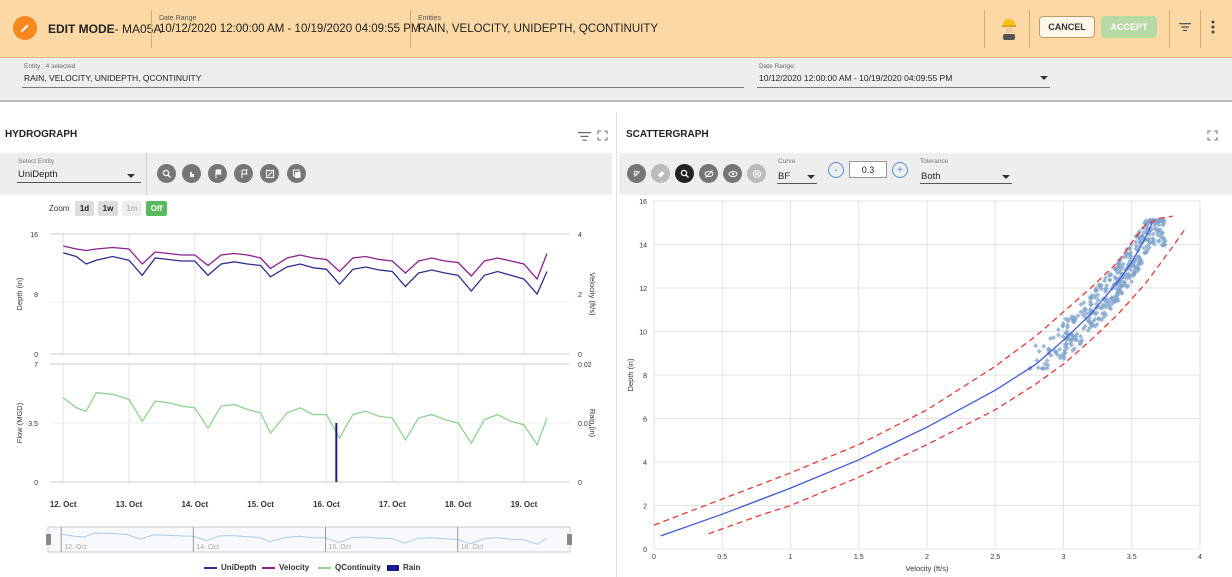 The height and width of the screenshot is (577, 1232). What do you see at coordinates (859, 557) in the screenshot?
I see `x-tick-label: 1.5` at bounding box center [859, 557].